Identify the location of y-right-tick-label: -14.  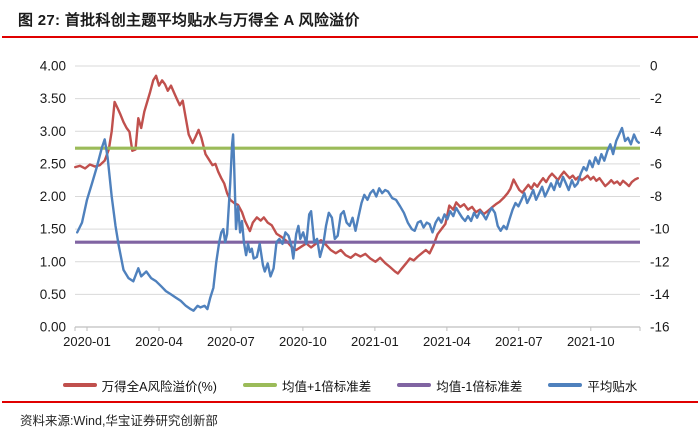
(660, 294).